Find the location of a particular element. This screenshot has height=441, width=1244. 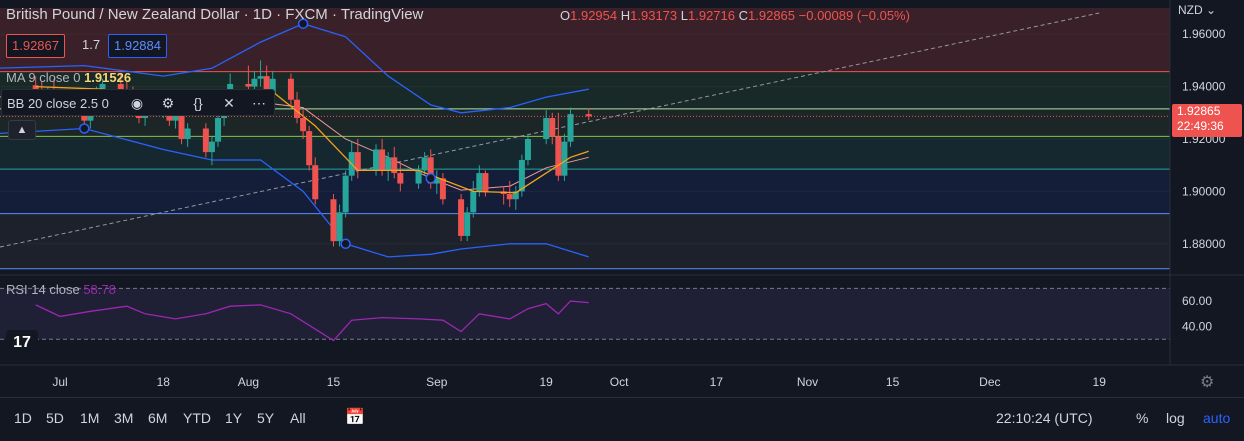

percent-toggle: % is located at coordinates (1142, 418).